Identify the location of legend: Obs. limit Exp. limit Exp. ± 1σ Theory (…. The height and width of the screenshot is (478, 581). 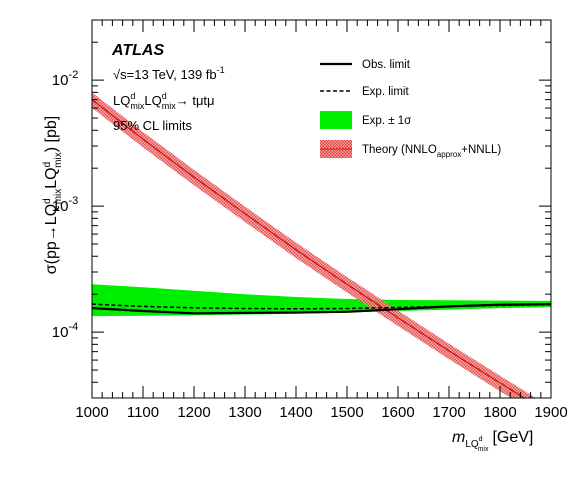
(410, 109).